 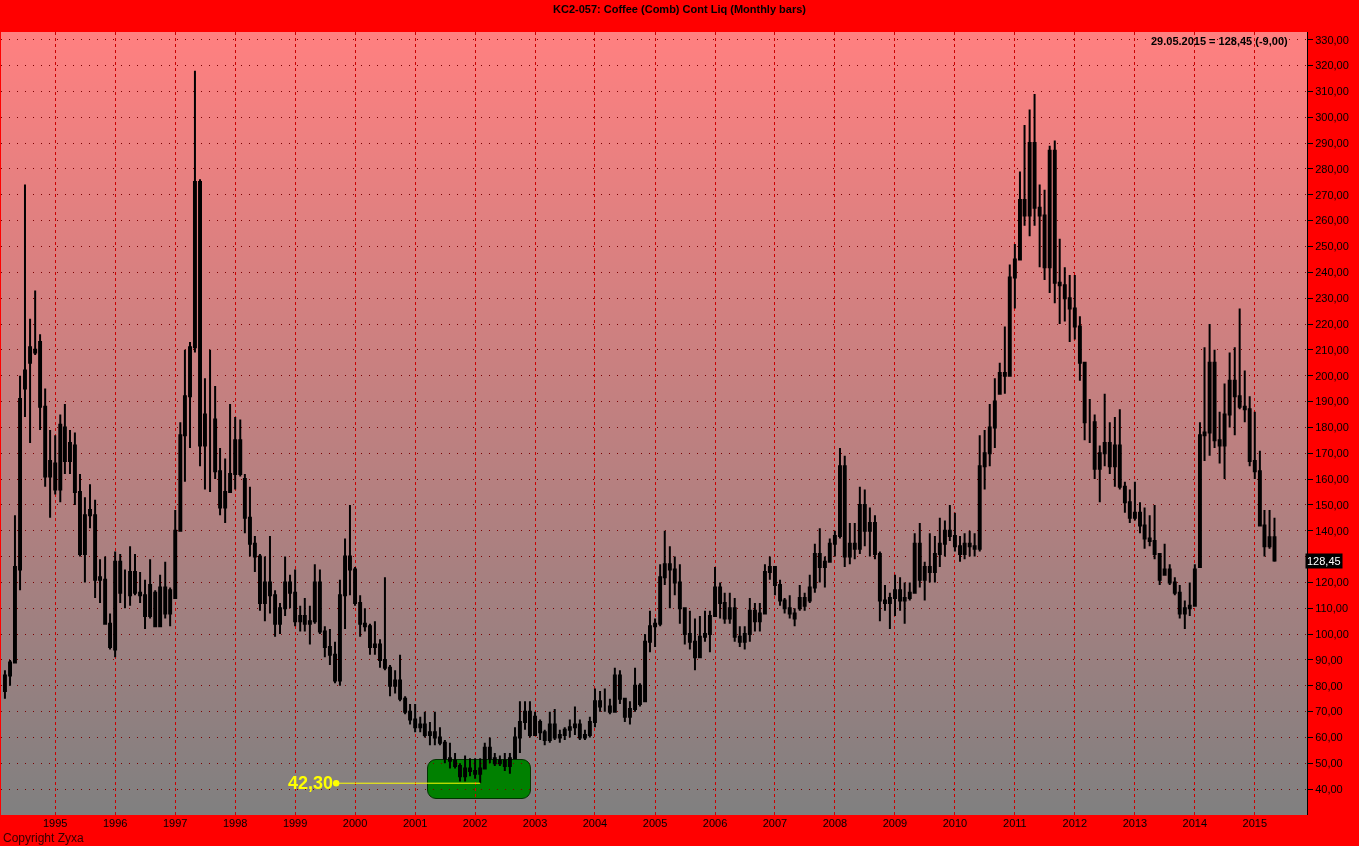 I want to click on x-tick-label: 1998, so click(x=235, y=823).